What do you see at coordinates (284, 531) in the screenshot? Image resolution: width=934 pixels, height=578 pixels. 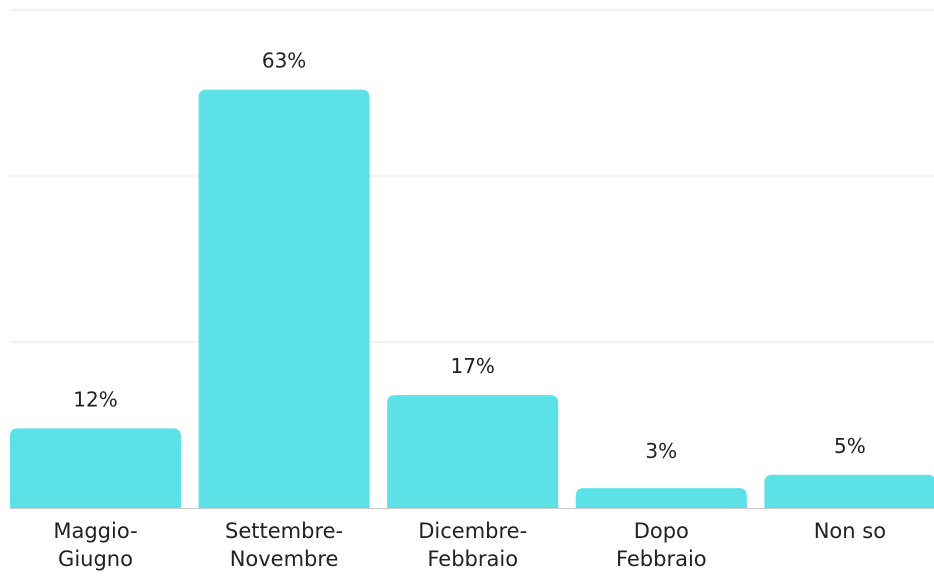 I see `x-tick-label-line: Settembre-` at bounding box center [284, 531].